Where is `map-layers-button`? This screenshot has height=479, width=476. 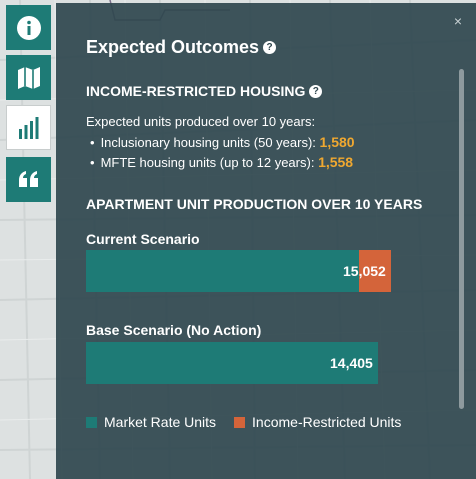
map-layers-button is located at coordinates (28, 77).